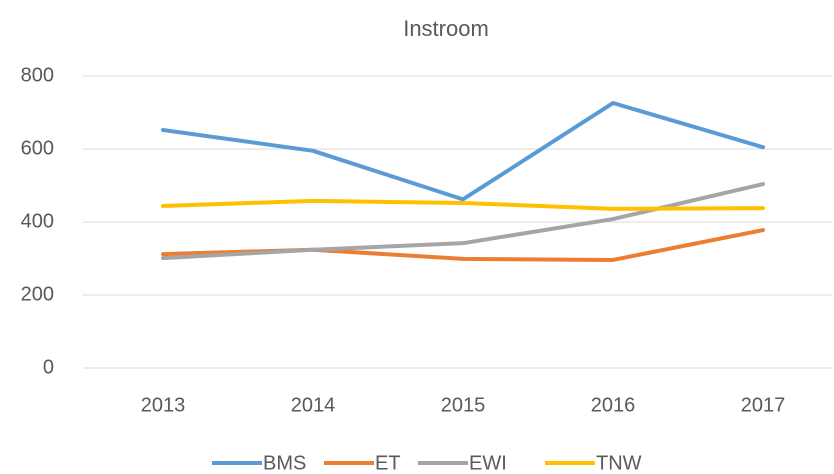 The image size is (834, 474). What do you see at coordinates (463, 204) in the screenshot?
I see `series-line` at bounding box center [463, 204].